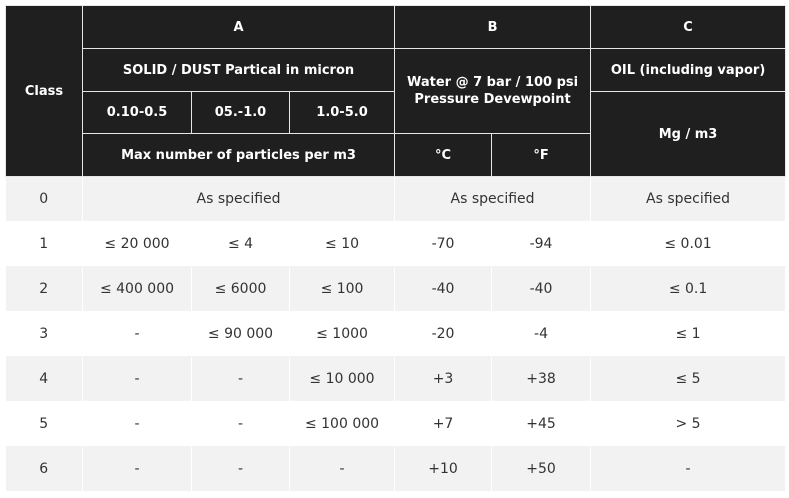  I want to click on table-row: 6 - - - +10 +50 -, so click(396, 469).